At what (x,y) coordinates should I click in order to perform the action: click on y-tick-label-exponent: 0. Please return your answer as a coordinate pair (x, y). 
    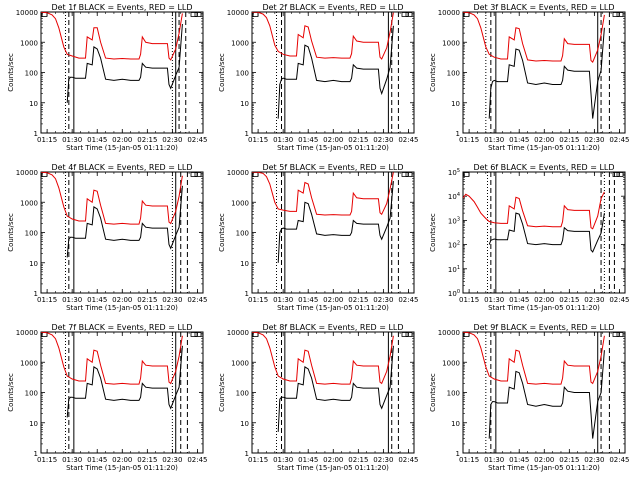
    Looking at the image, I should click on (458, 292).